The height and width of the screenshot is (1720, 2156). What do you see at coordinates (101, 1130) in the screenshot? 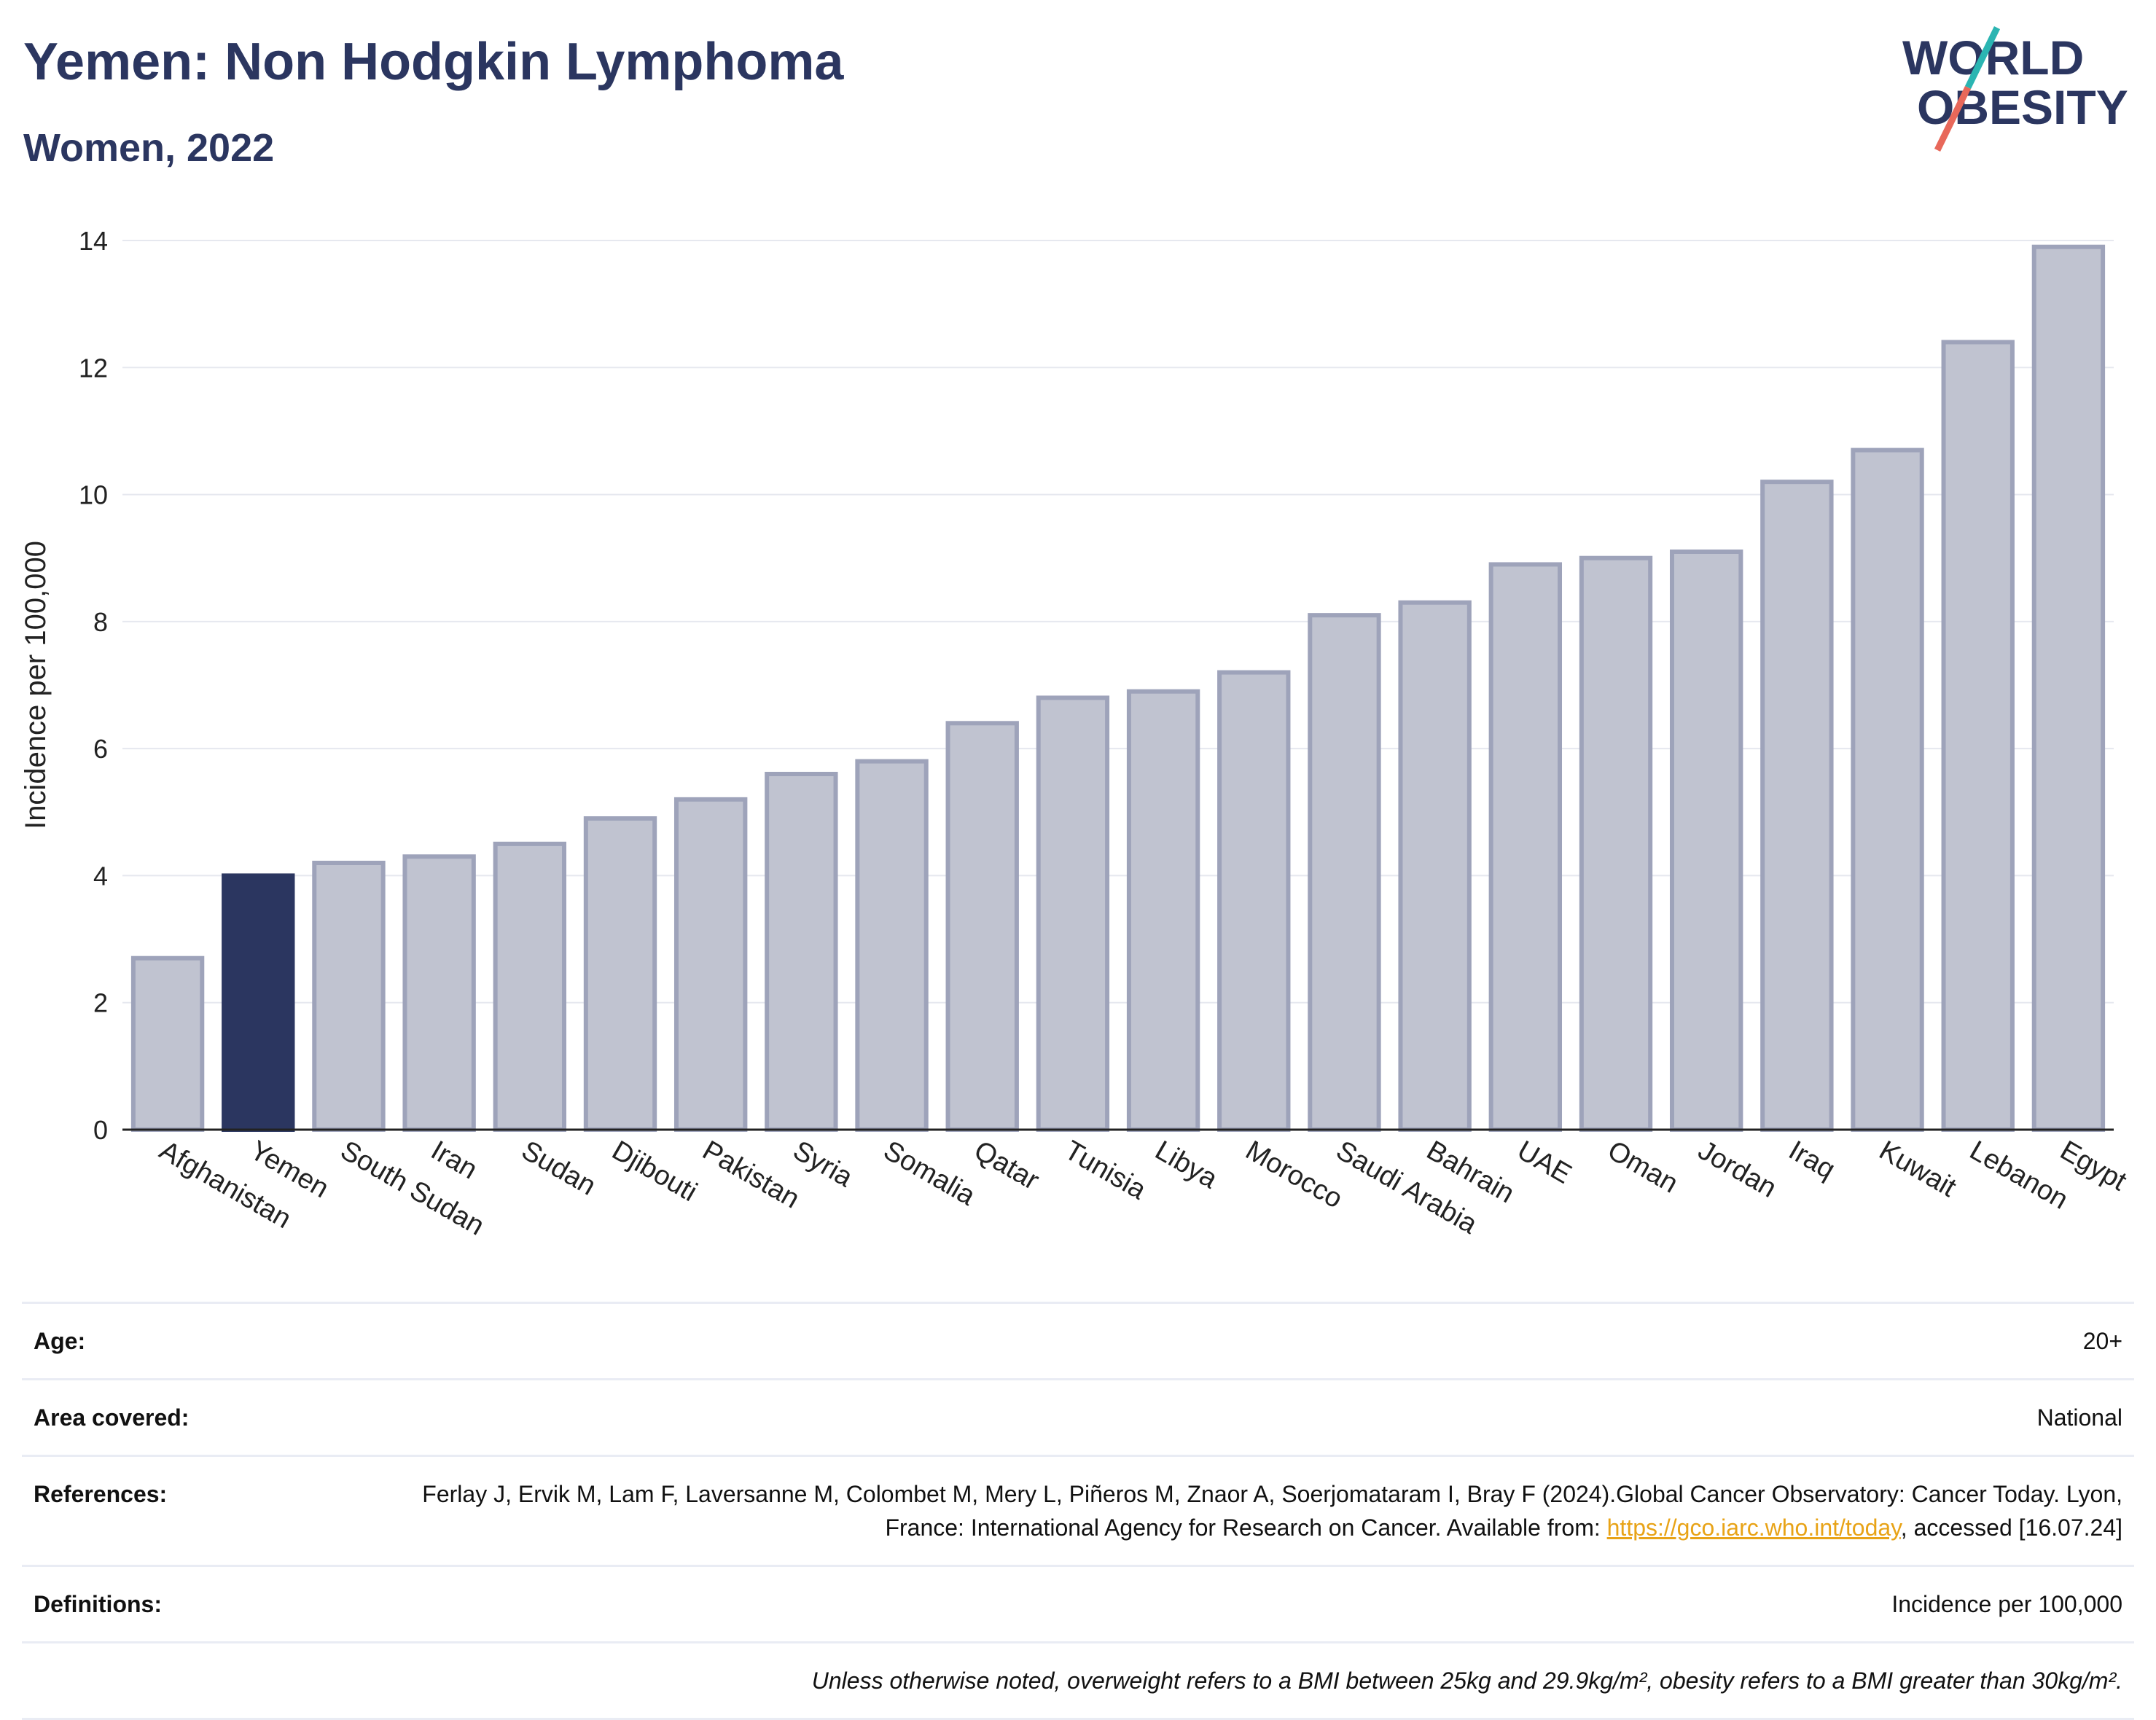
I see `y-tick-label: 0` at bounding box center [101, 1130].